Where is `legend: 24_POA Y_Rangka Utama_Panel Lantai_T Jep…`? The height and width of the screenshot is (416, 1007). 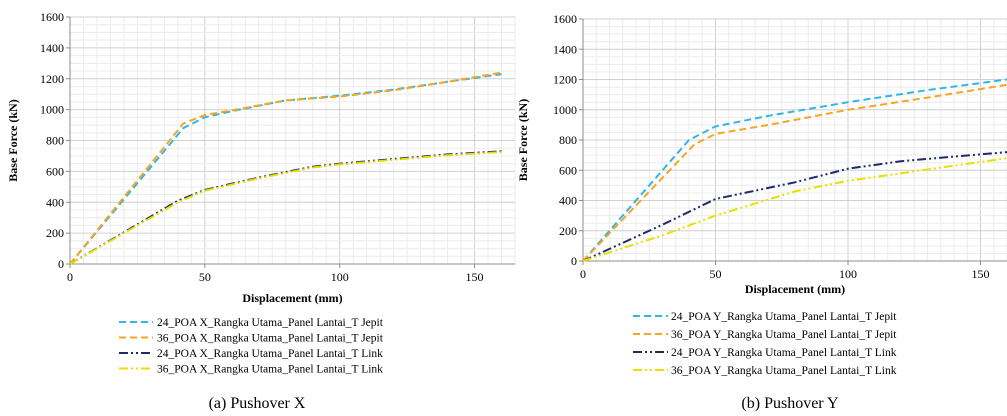
legend: 24_POA Y_Rangka Utama_Panel Lantai_T Jep… is located at coordinates (765, 344).